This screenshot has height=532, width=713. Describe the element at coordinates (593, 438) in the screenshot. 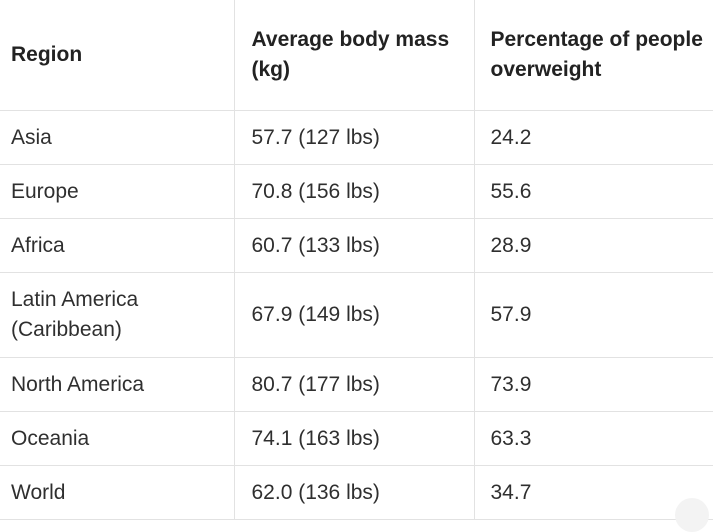

I see `cell-overweight: 63.3` at that location.